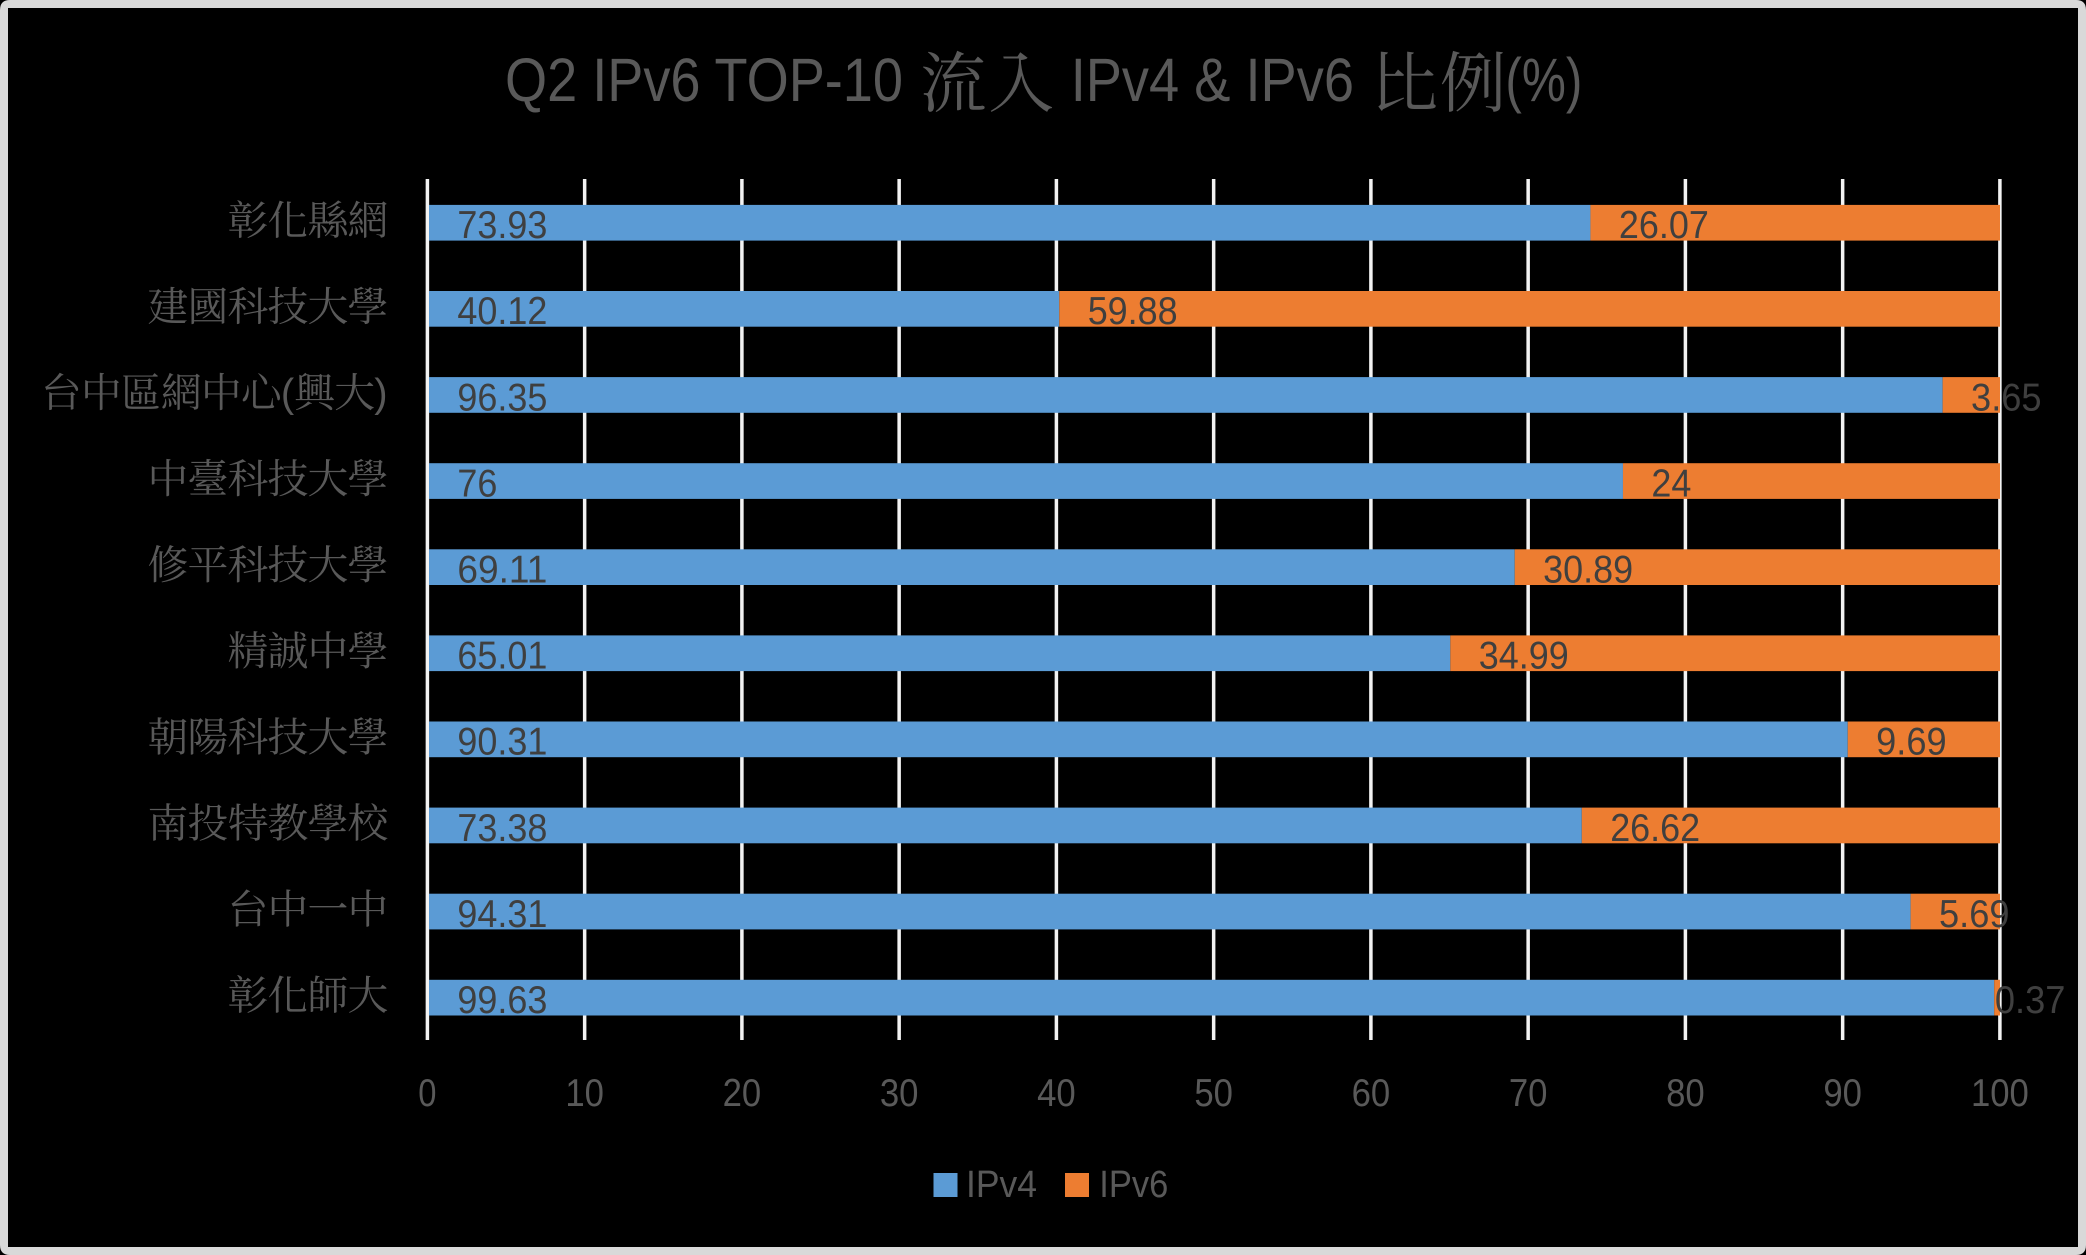 This screenshot has height=1255, width=2086. I want to click on svg-text: 96.35, so click(502, 397).